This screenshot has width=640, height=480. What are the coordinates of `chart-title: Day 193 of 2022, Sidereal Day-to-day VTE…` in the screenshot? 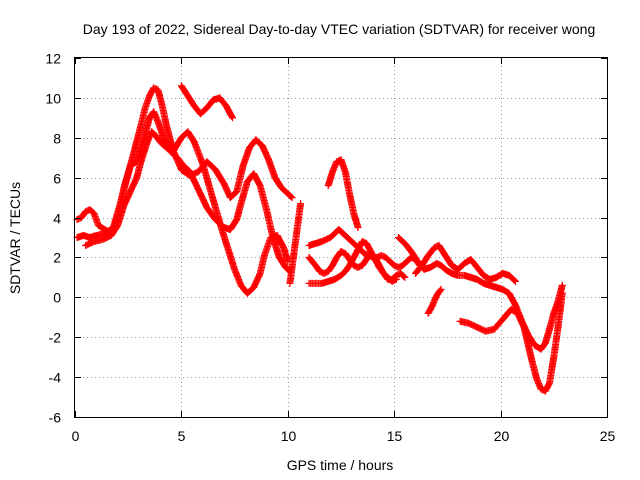 It's located at (339, 29).